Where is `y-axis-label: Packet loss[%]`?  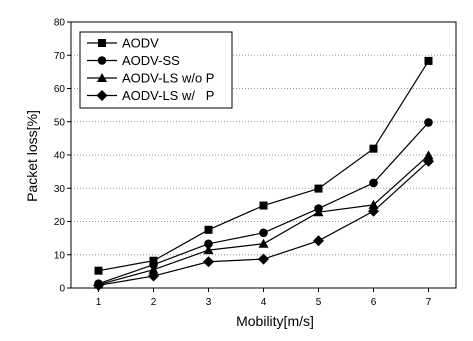 y-axis-label: Packet loss[%] is located at coordinates (32, 156).